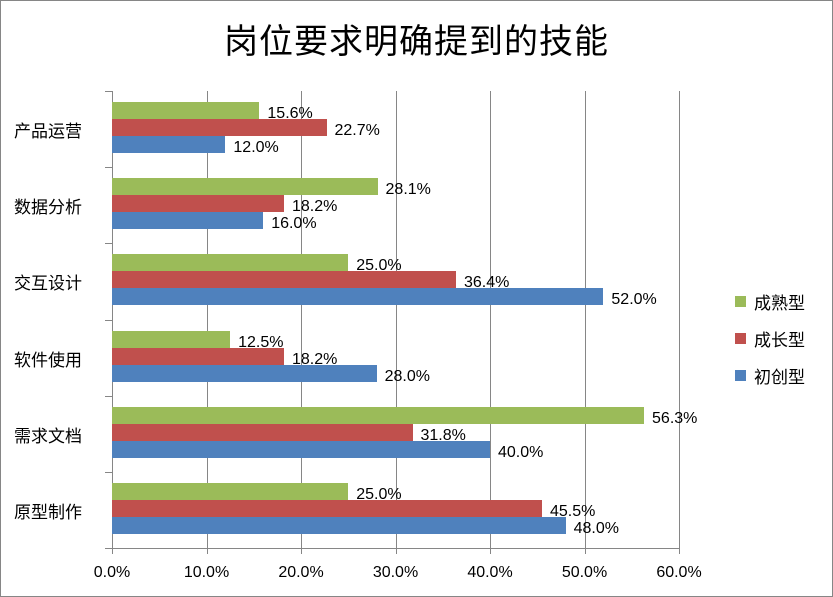 This screenshot has height=597, width=833. I want to click on data-label: 31.8%, so click(443, 435).